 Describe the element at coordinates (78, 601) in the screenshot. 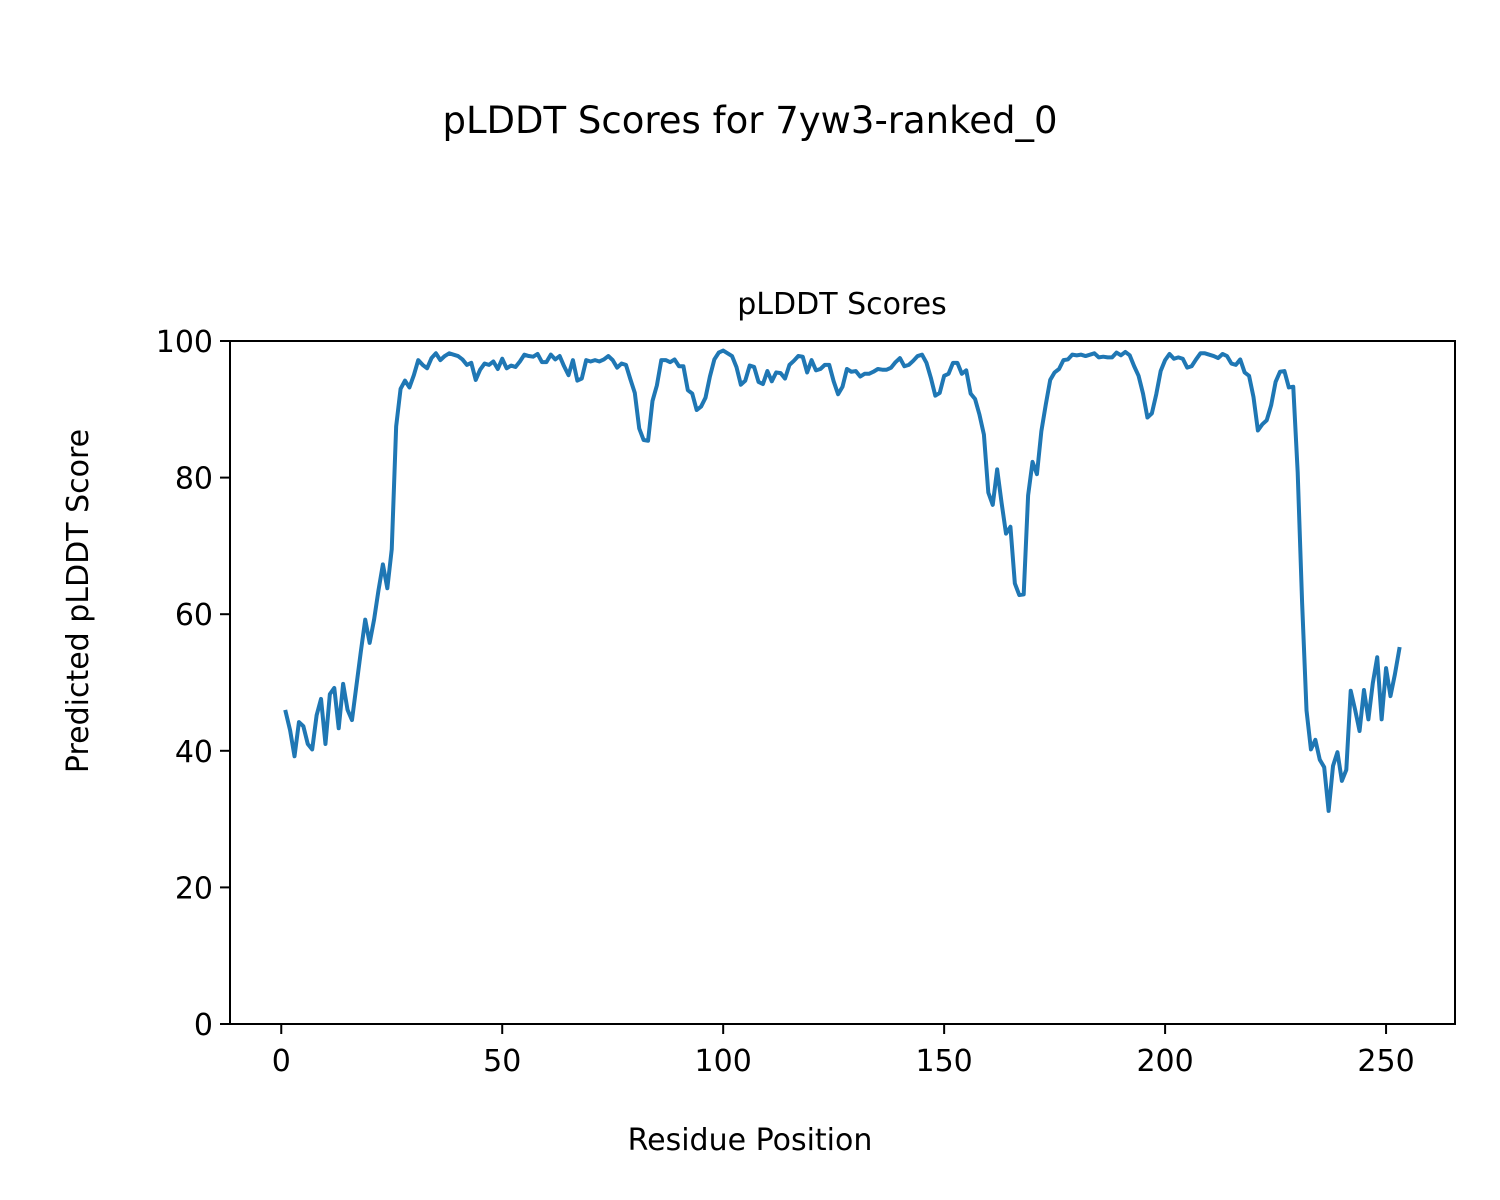

I see `y-axis-label: Predicted pLDDT Score` at that location.